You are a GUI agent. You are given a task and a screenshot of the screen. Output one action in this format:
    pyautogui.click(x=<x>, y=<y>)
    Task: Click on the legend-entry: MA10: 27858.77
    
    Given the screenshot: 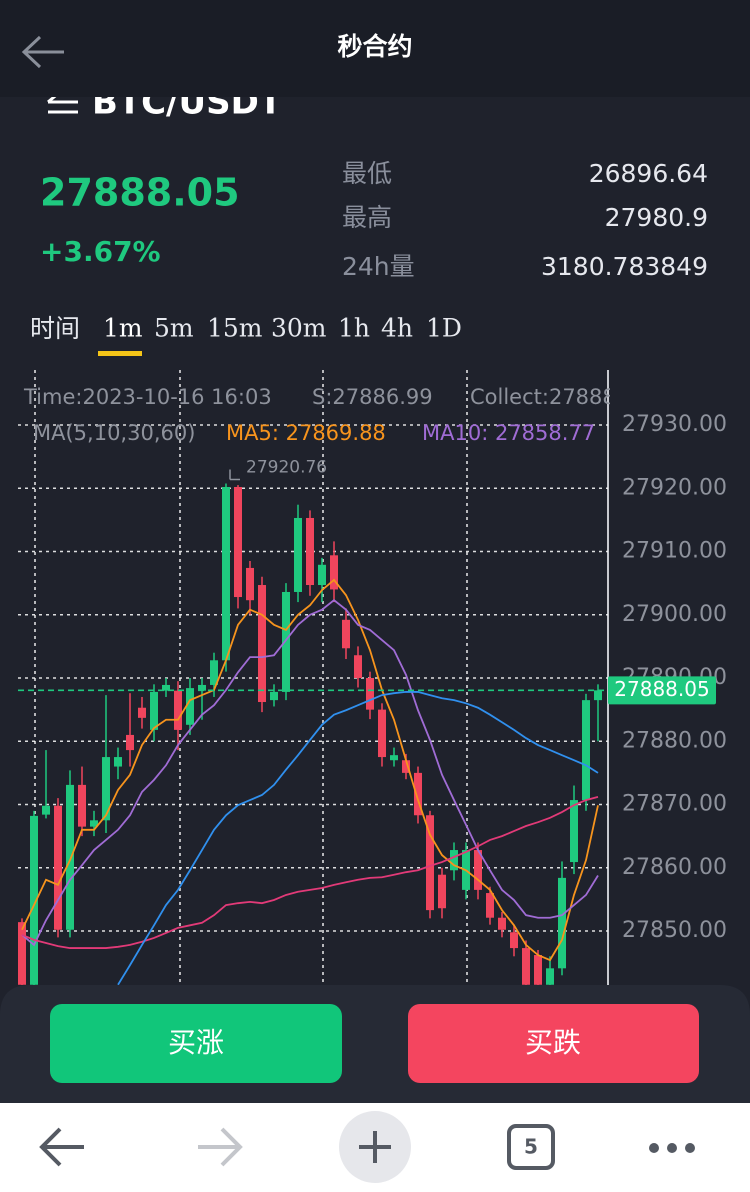 What is the action you would take?
    pyautogui.click(x=508, y=433)
    